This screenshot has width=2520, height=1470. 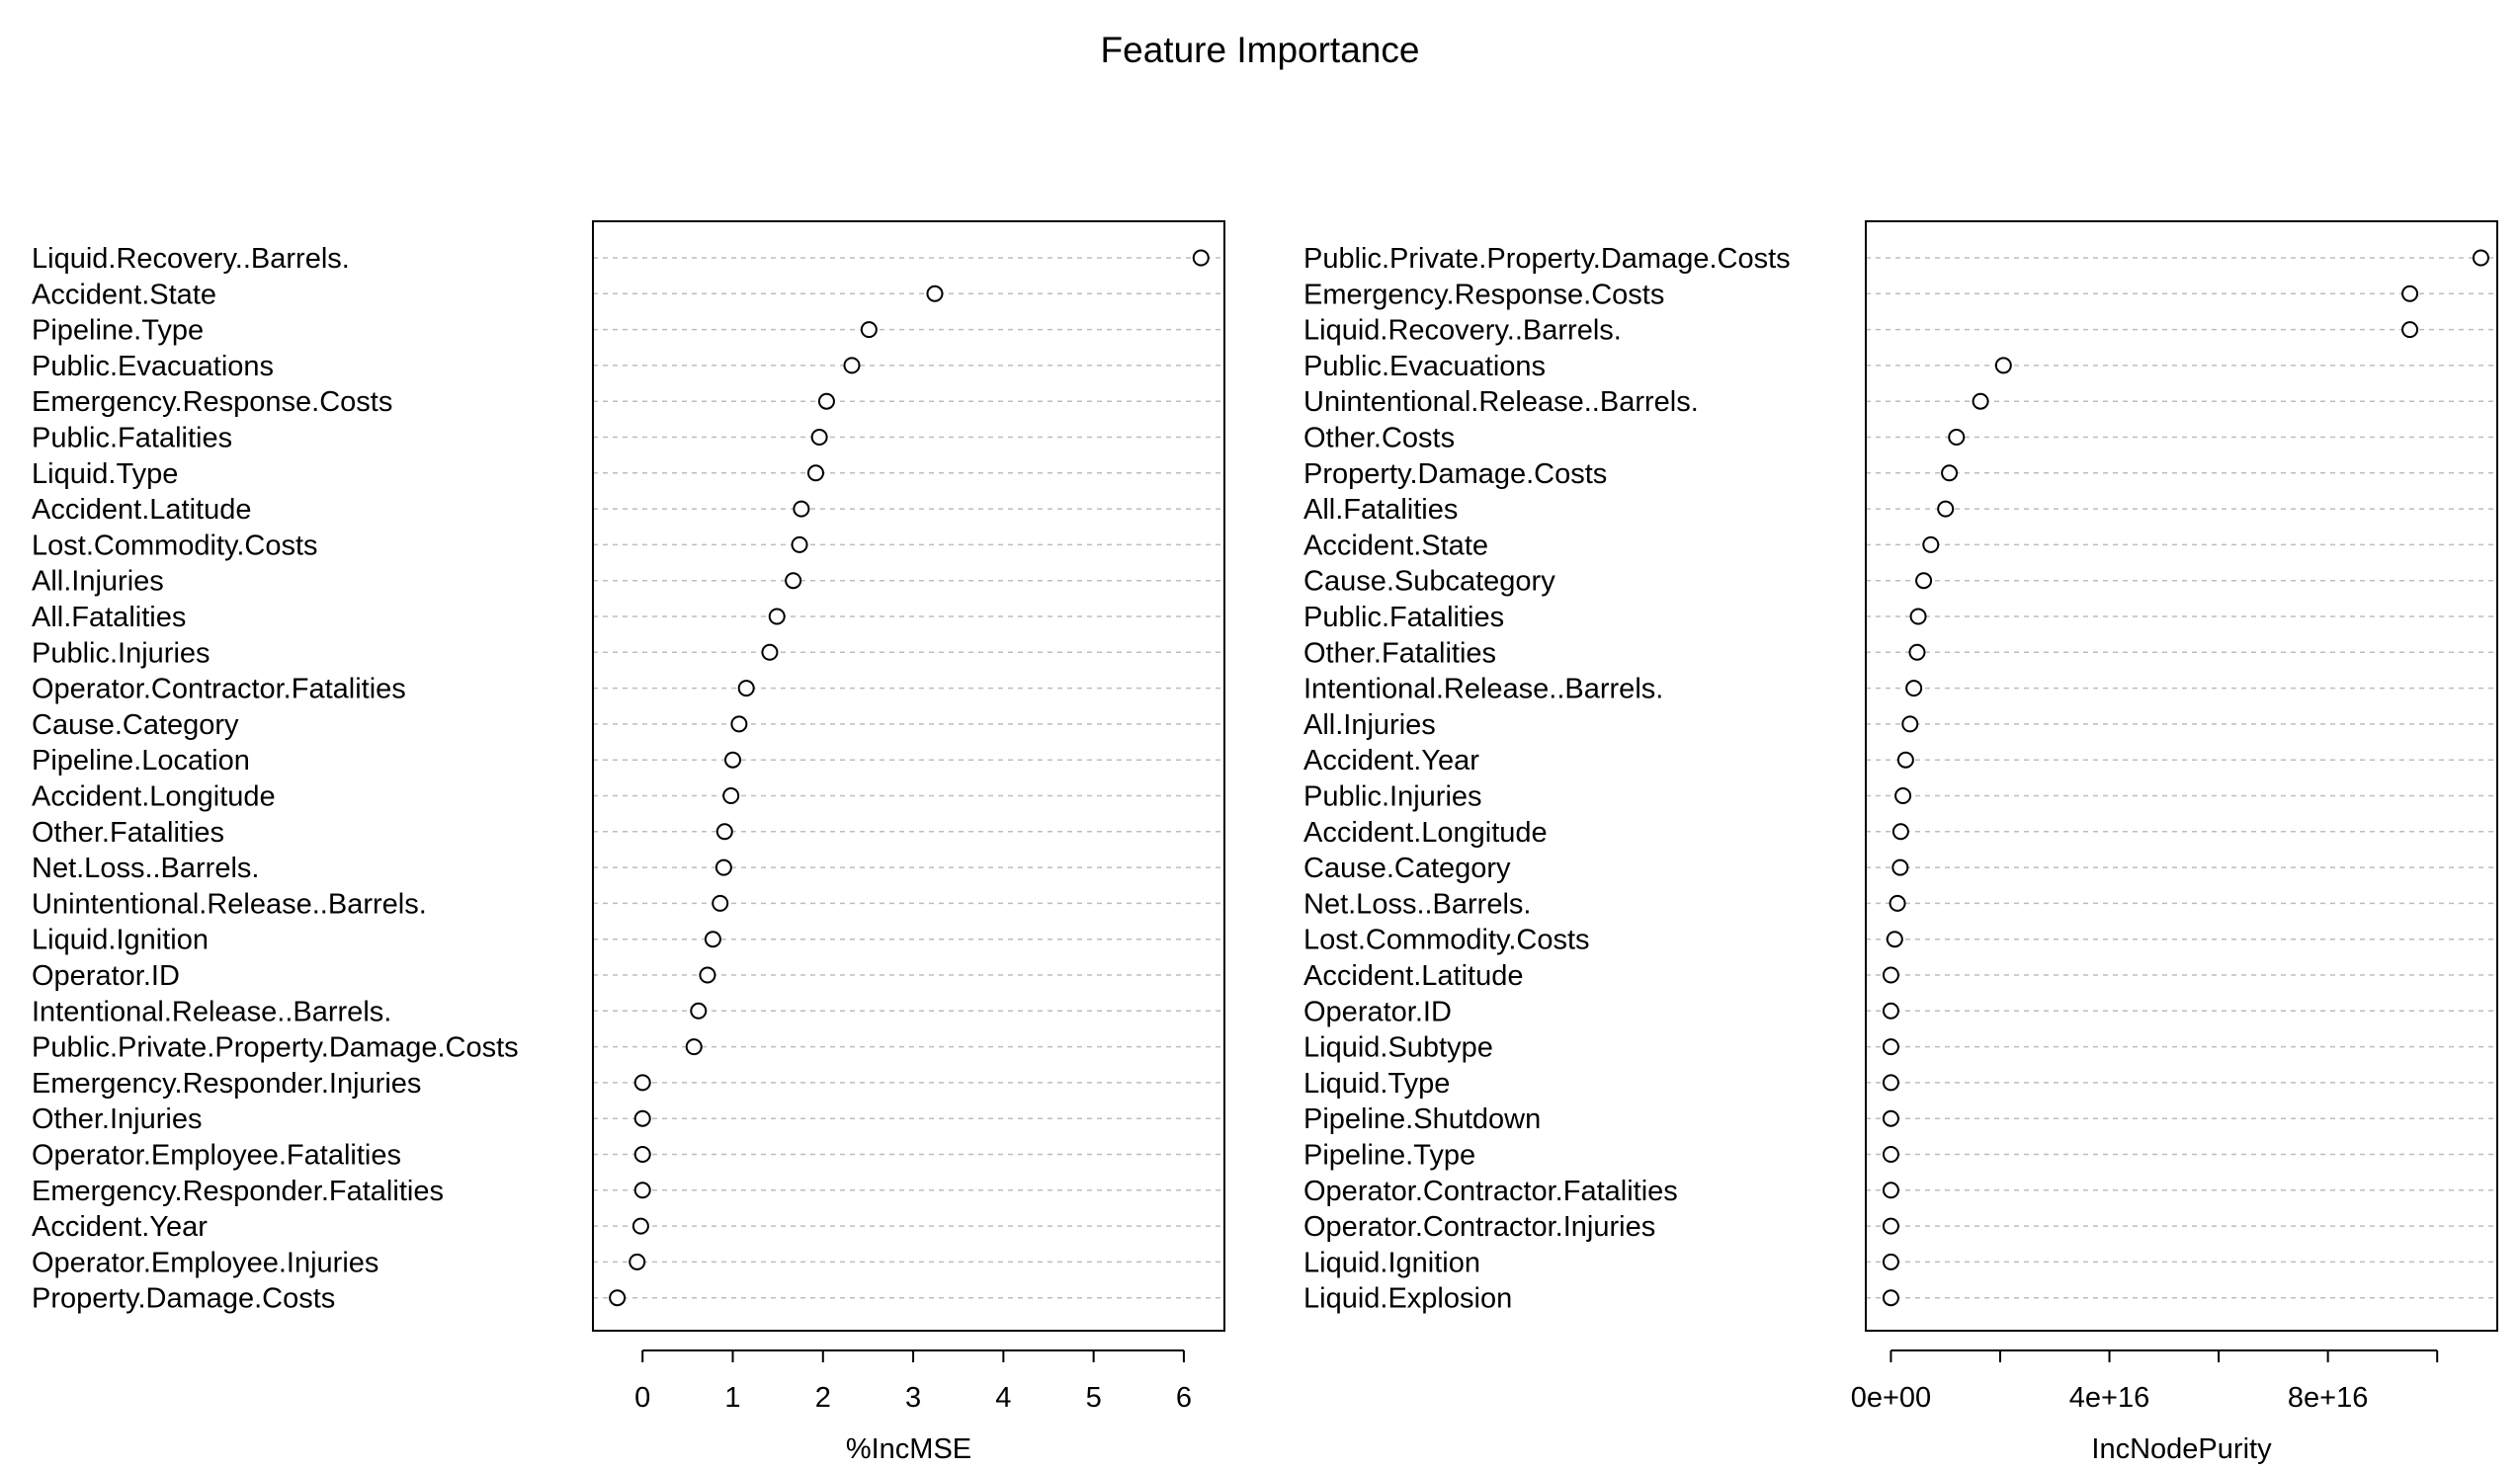 What do you see at coordinates (642, 1398) in the screenshot?
I see `x-tick-label: 0` at bounding box center [642, 1398].